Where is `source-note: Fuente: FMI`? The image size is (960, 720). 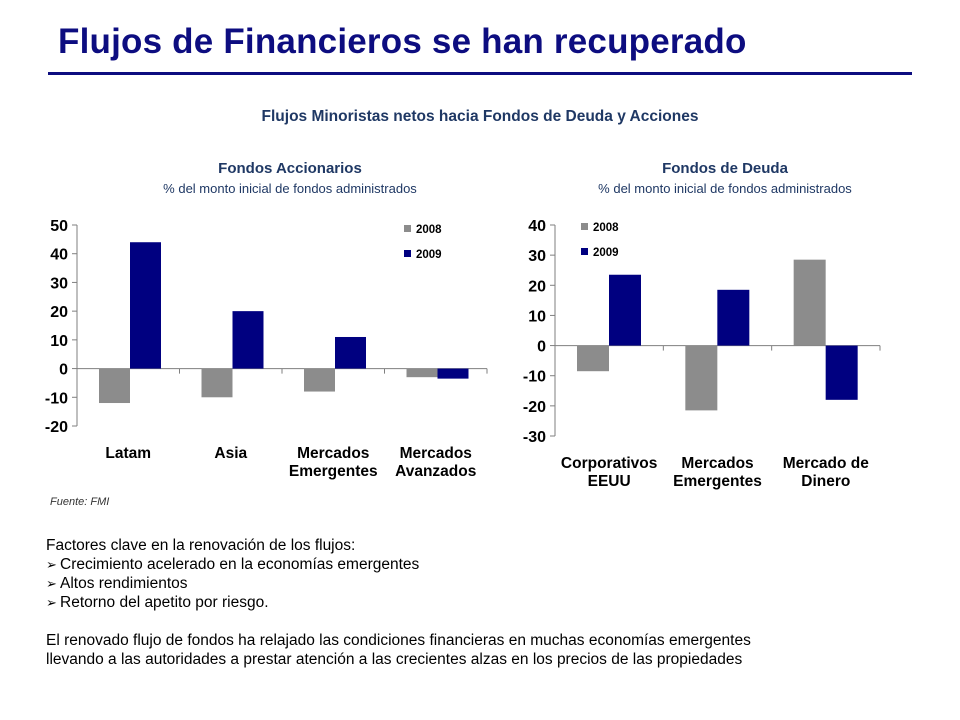 source-note: Fuente: FMI is located at coordinates (80, 502).